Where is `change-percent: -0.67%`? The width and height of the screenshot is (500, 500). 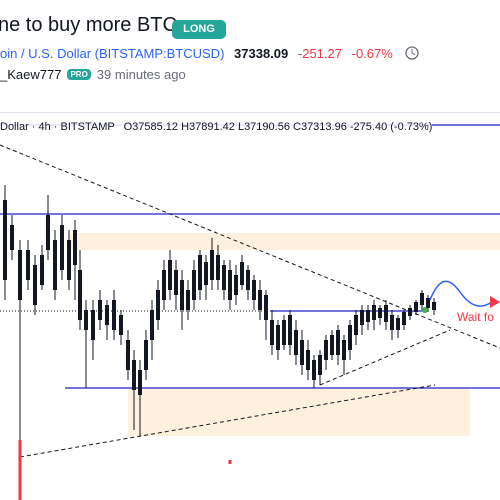
change-percent: -0.67% is located at coordinates (372, 53).